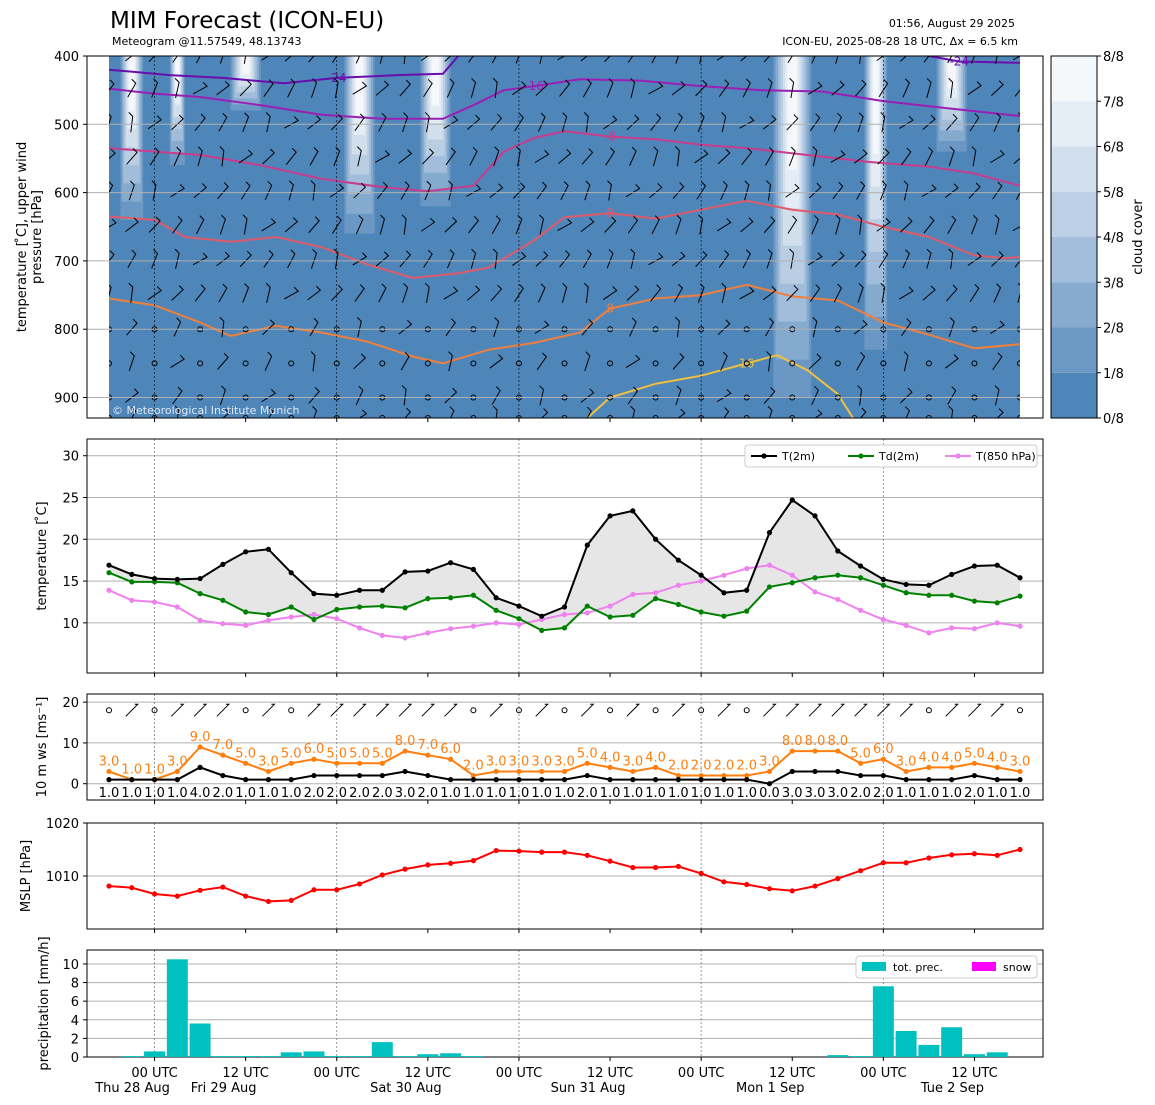 The image size is (1155, 1105). Describe the element at coordinates (951, 23) in the screenshot. I see `forecast-timestamp: 01:56, August 29 2025` at that location.